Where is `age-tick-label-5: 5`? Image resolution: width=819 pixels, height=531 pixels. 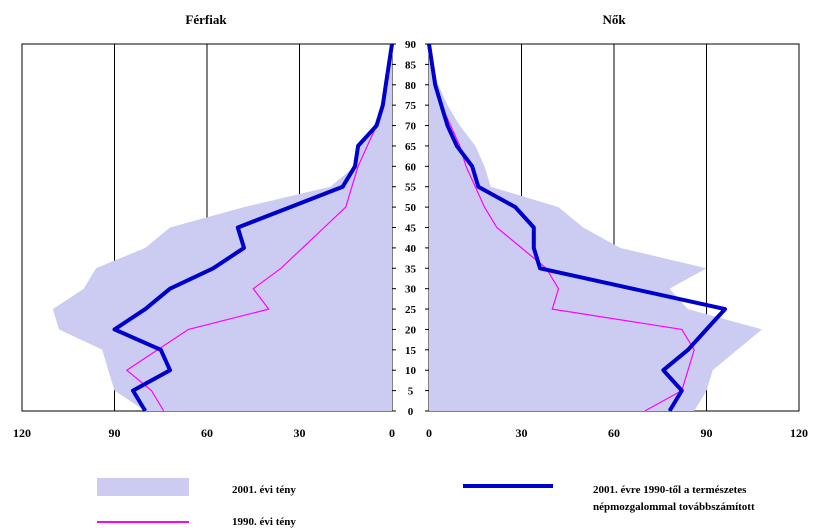
age-tick-label-5: 5 is located at coordinates (411, 392).